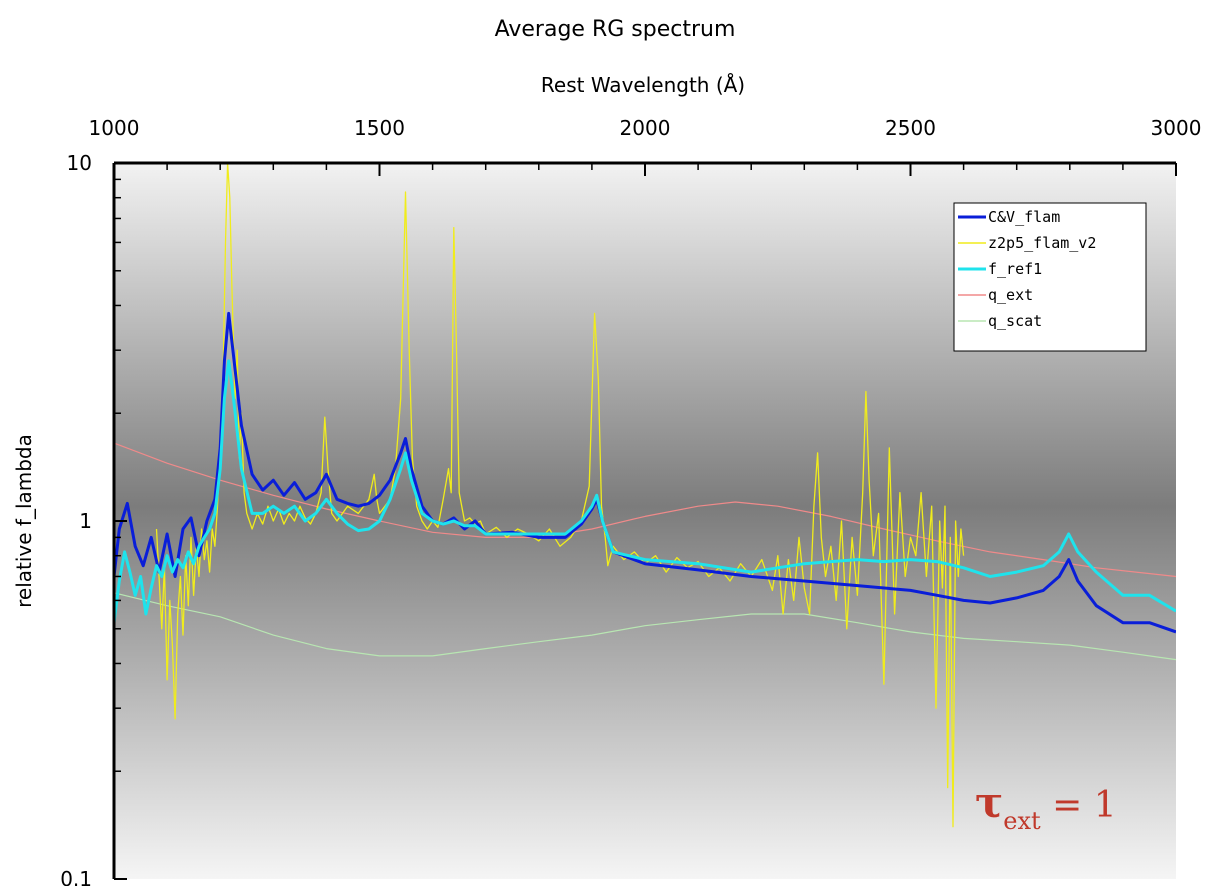  What do you see at coordinates (1042, 243) in the screenshot?
I see `legend-label-z2p5-flam-v2: z2p5_flam_v2` at bounding box center [1042, 243].